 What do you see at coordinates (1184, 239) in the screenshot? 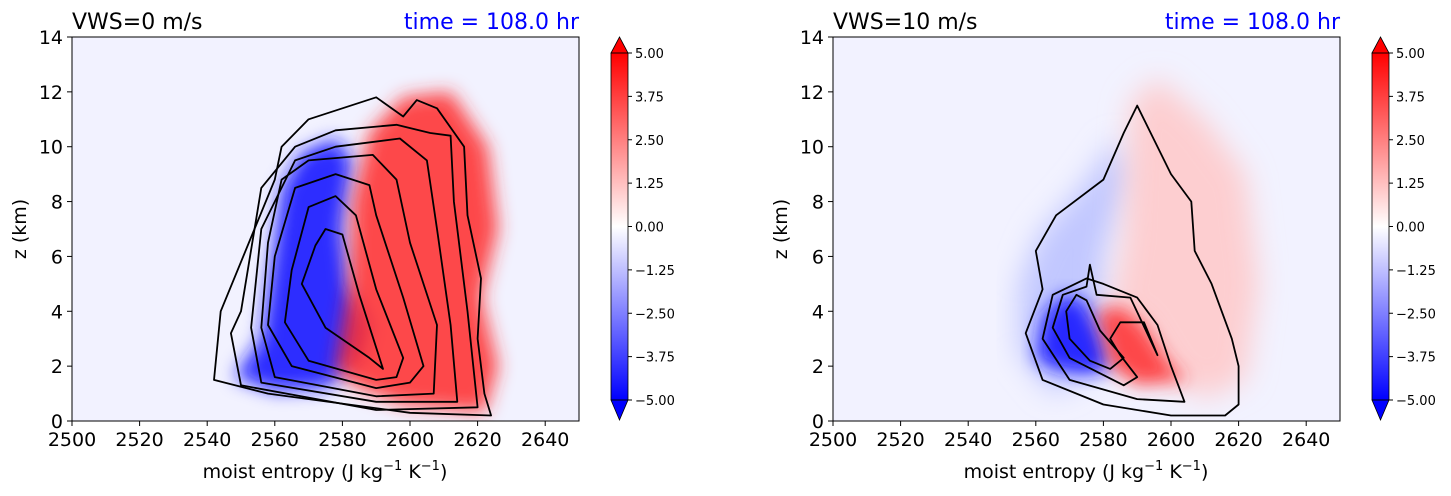
I see `light-red-region` at bounding box center [1184, 239].